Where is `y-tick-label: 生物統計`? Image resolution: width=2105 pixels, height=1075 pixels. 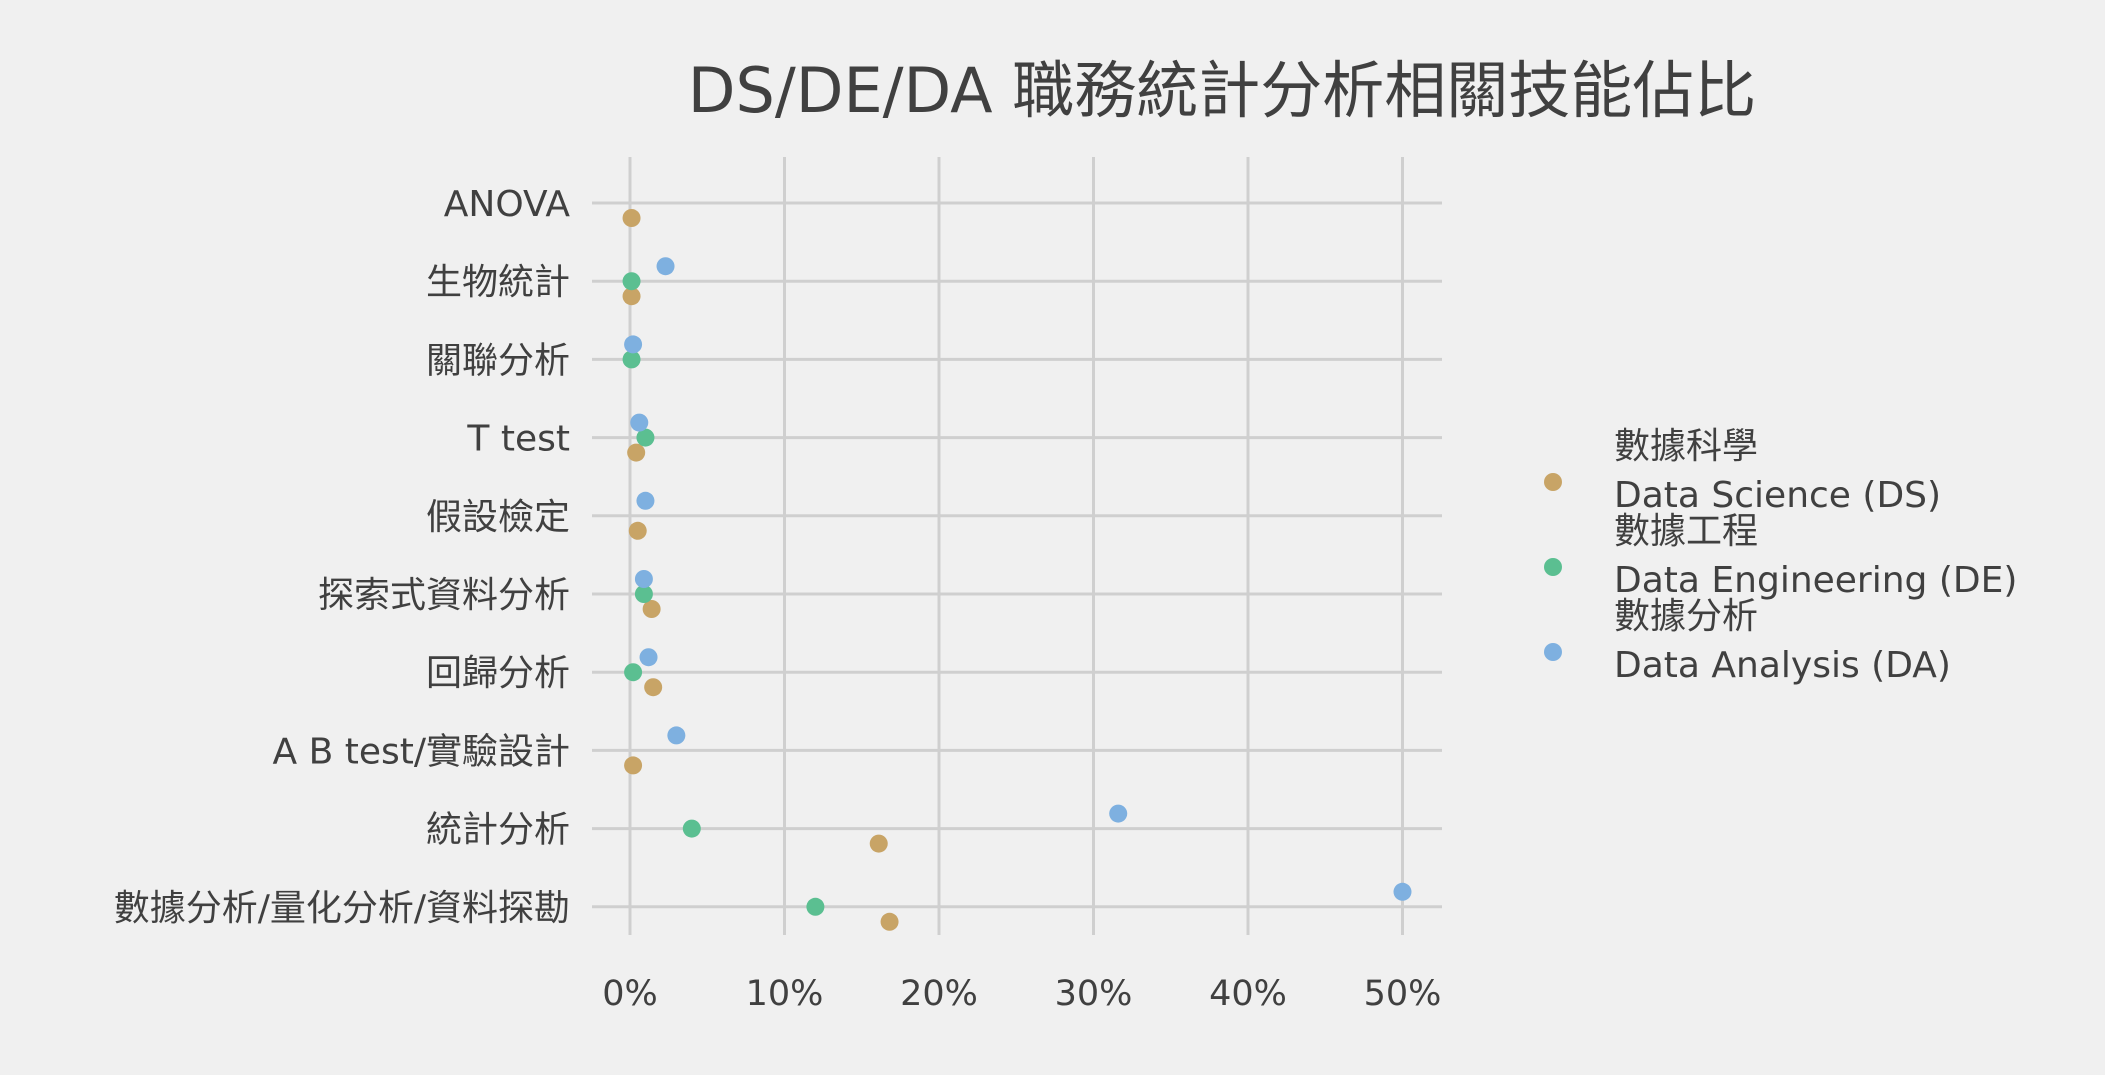
y-tick-label: 生物統計 is located at coordinates (498, 282).